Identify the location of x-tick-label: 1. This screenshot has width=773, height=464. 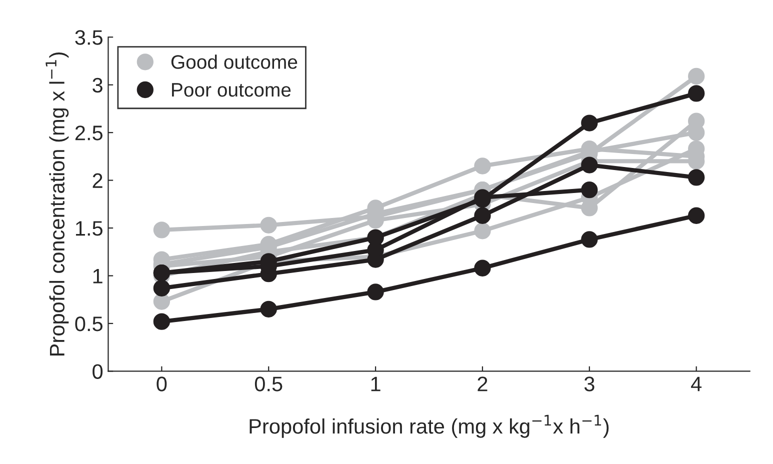
(375, 384).